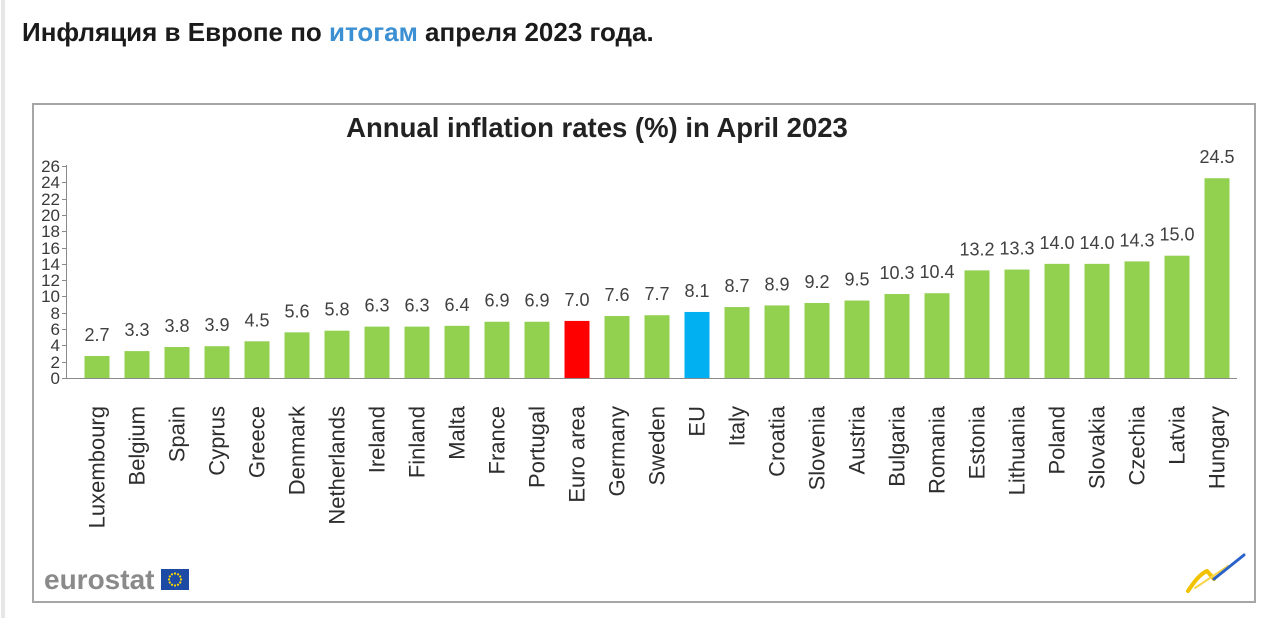  What do you see at coordinates (1136, 240) in the screenshot?
I see `value-label-czechia: 14.3` at bounding box center [1136, 240].